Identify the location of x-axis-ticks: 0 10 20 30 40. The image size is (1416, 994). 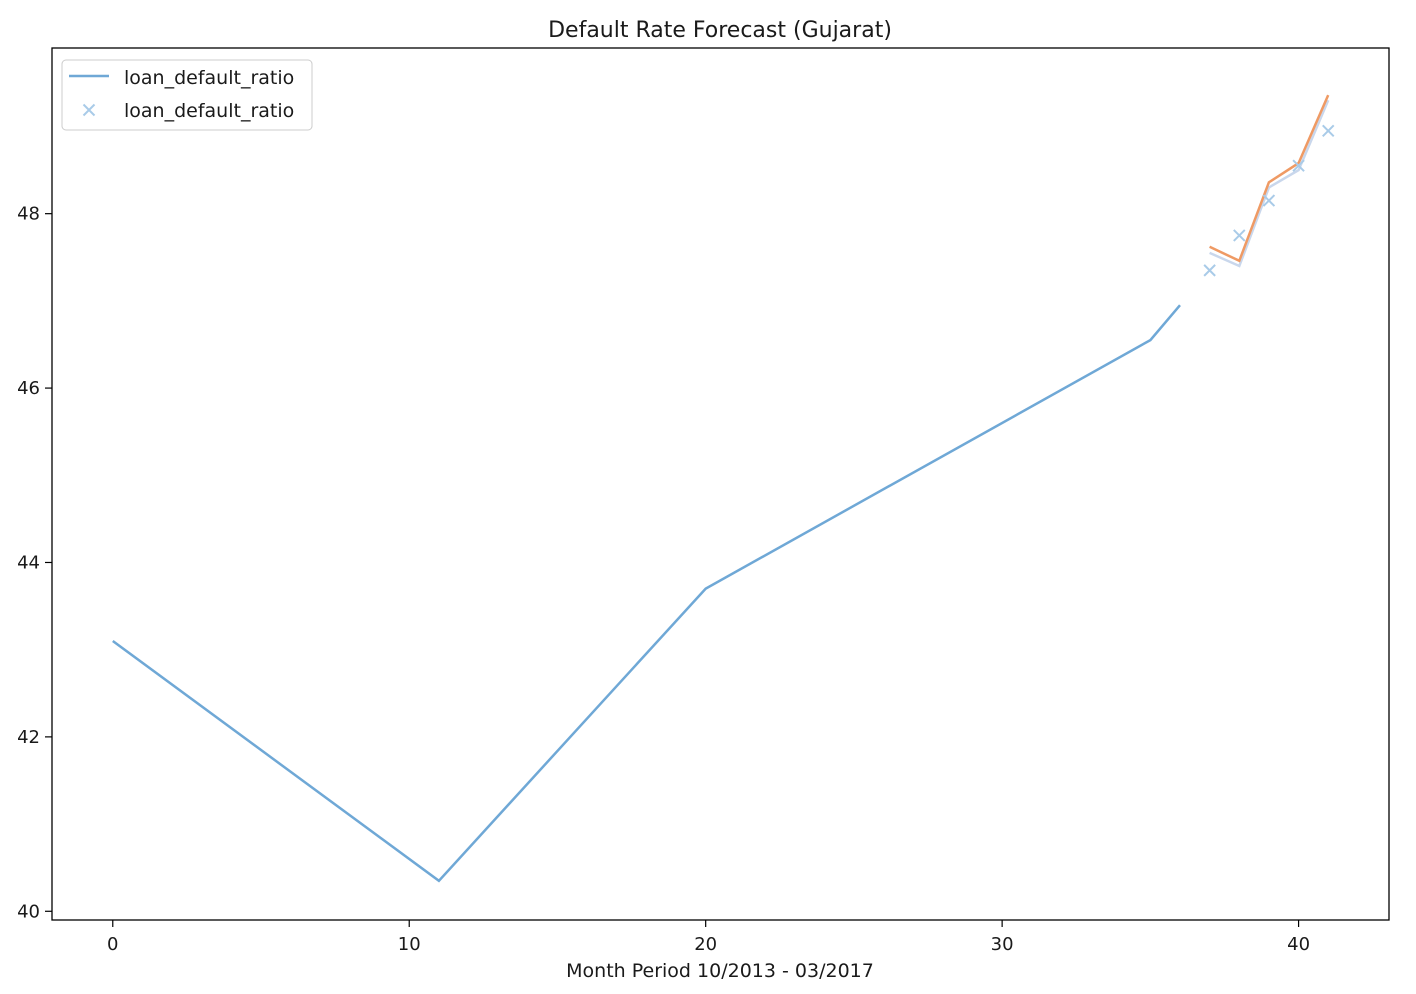
(708, 937).